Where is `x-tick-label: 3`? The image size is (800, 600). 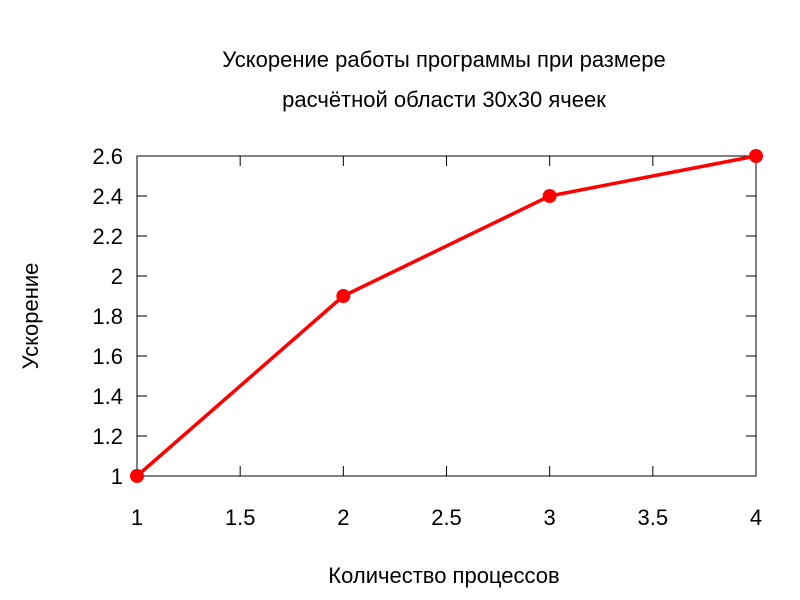
x-tick-label: 3 is located at coordinates (550, 517).